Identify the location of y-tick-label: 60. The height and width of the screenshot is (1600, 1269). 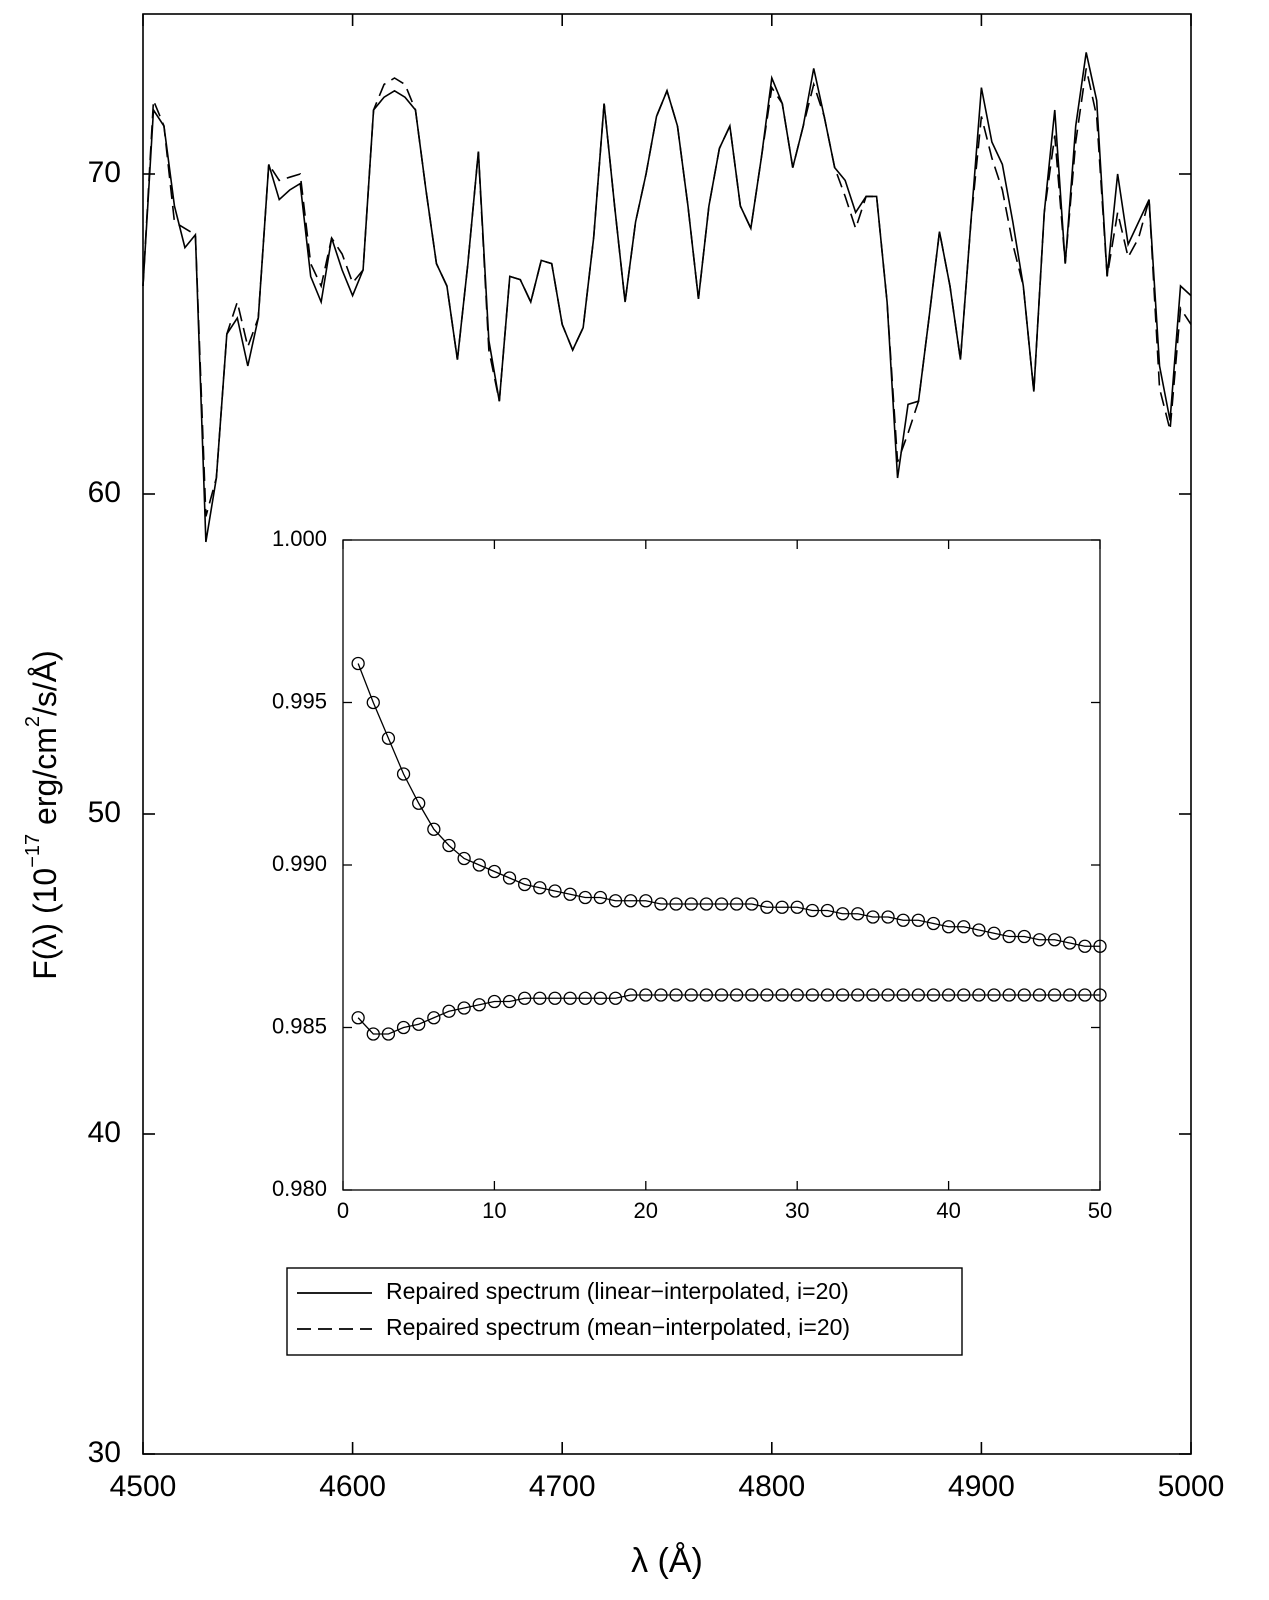
(104, 492).